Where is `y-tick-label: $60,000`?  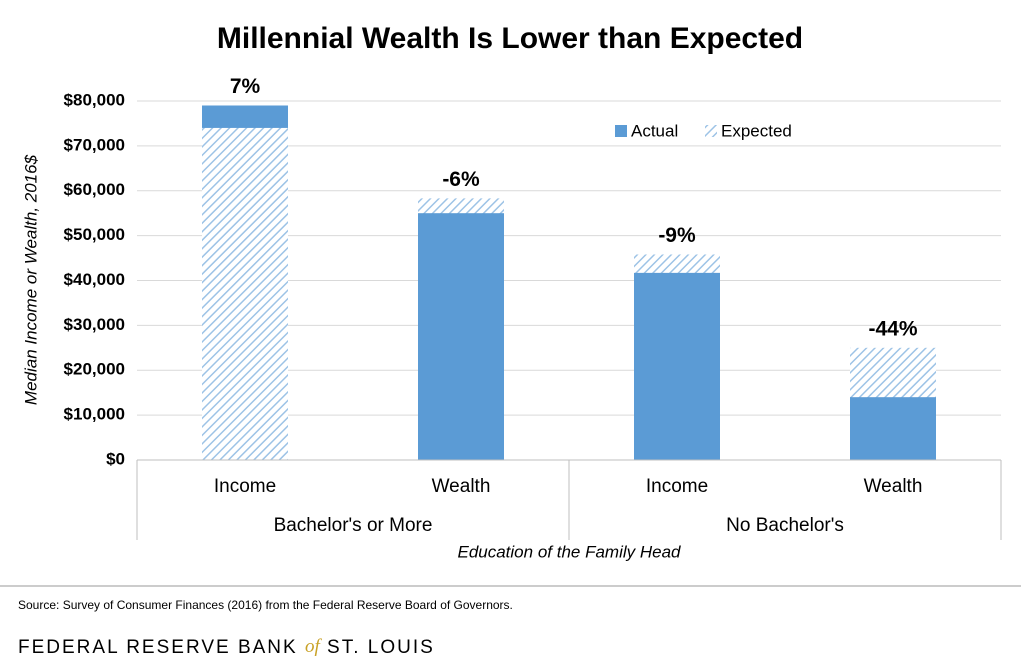
y-tick-label: $60,000 is located at coordinates (94, 189).